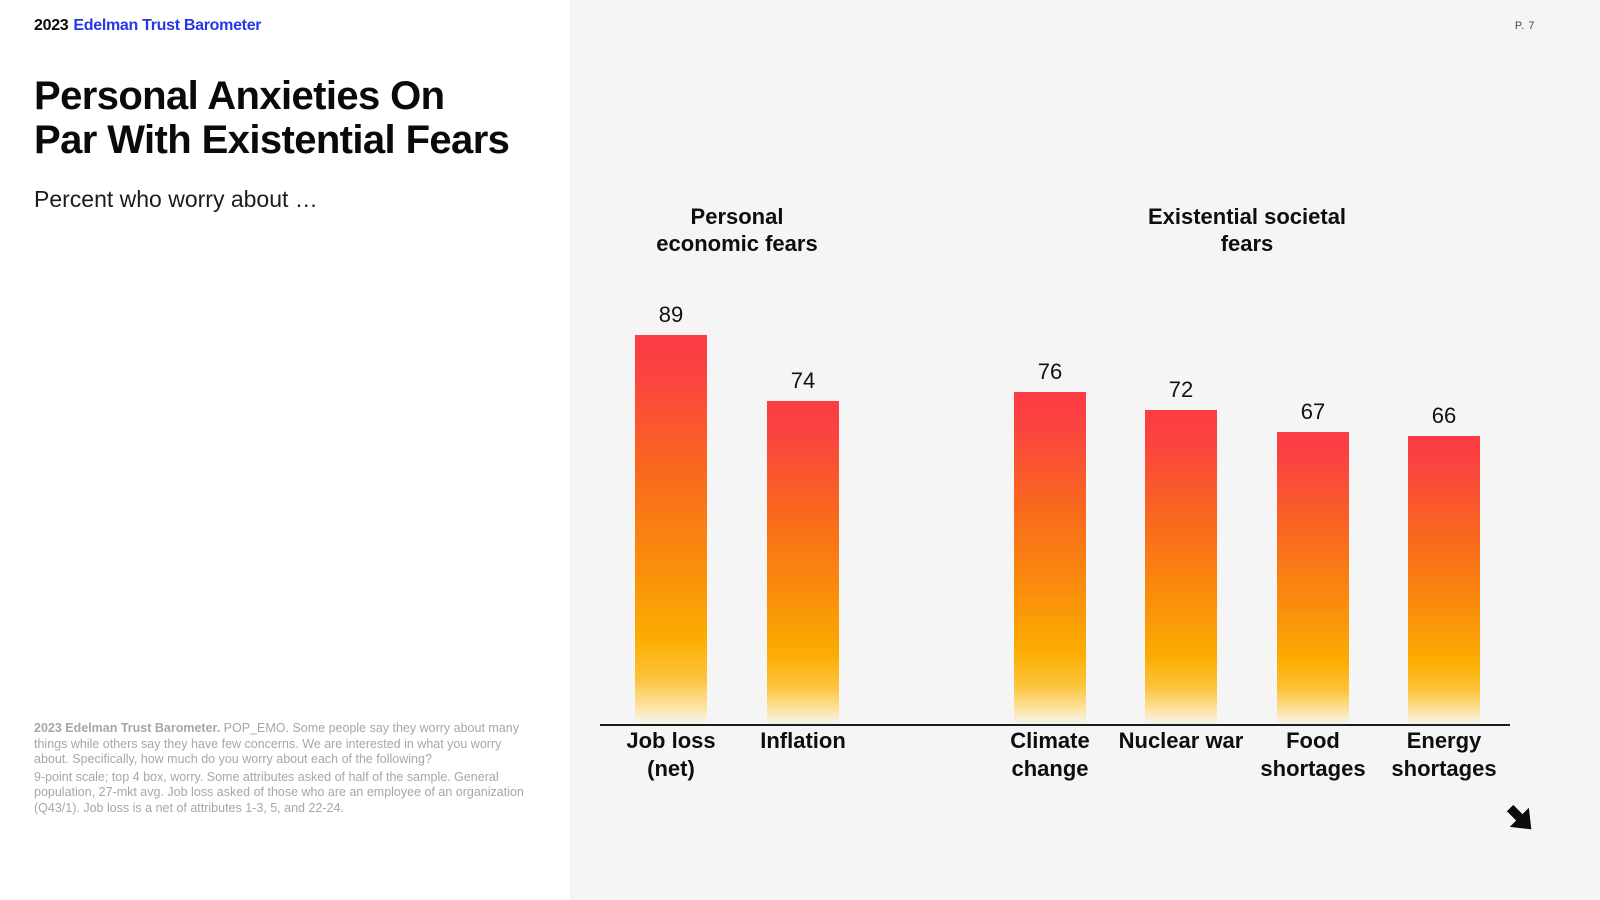 The image size is (1600, 900). What do you see at coordinates (671, 754) in the screenshot?
I see `bar-category-label: Job loss (net)` at bounding box center [671, 754].